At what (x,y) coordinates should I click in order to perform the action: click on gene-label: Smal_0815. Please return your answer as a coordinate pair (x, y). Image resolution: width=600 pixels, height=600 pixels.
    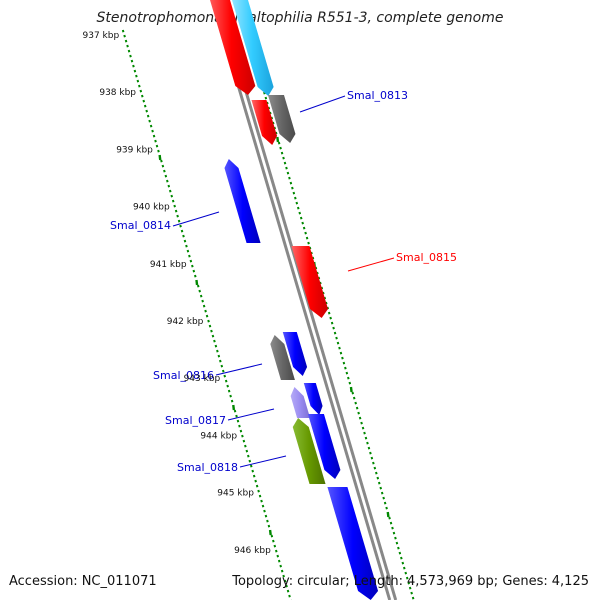
    Looking at the image, I should click on (426, 257).